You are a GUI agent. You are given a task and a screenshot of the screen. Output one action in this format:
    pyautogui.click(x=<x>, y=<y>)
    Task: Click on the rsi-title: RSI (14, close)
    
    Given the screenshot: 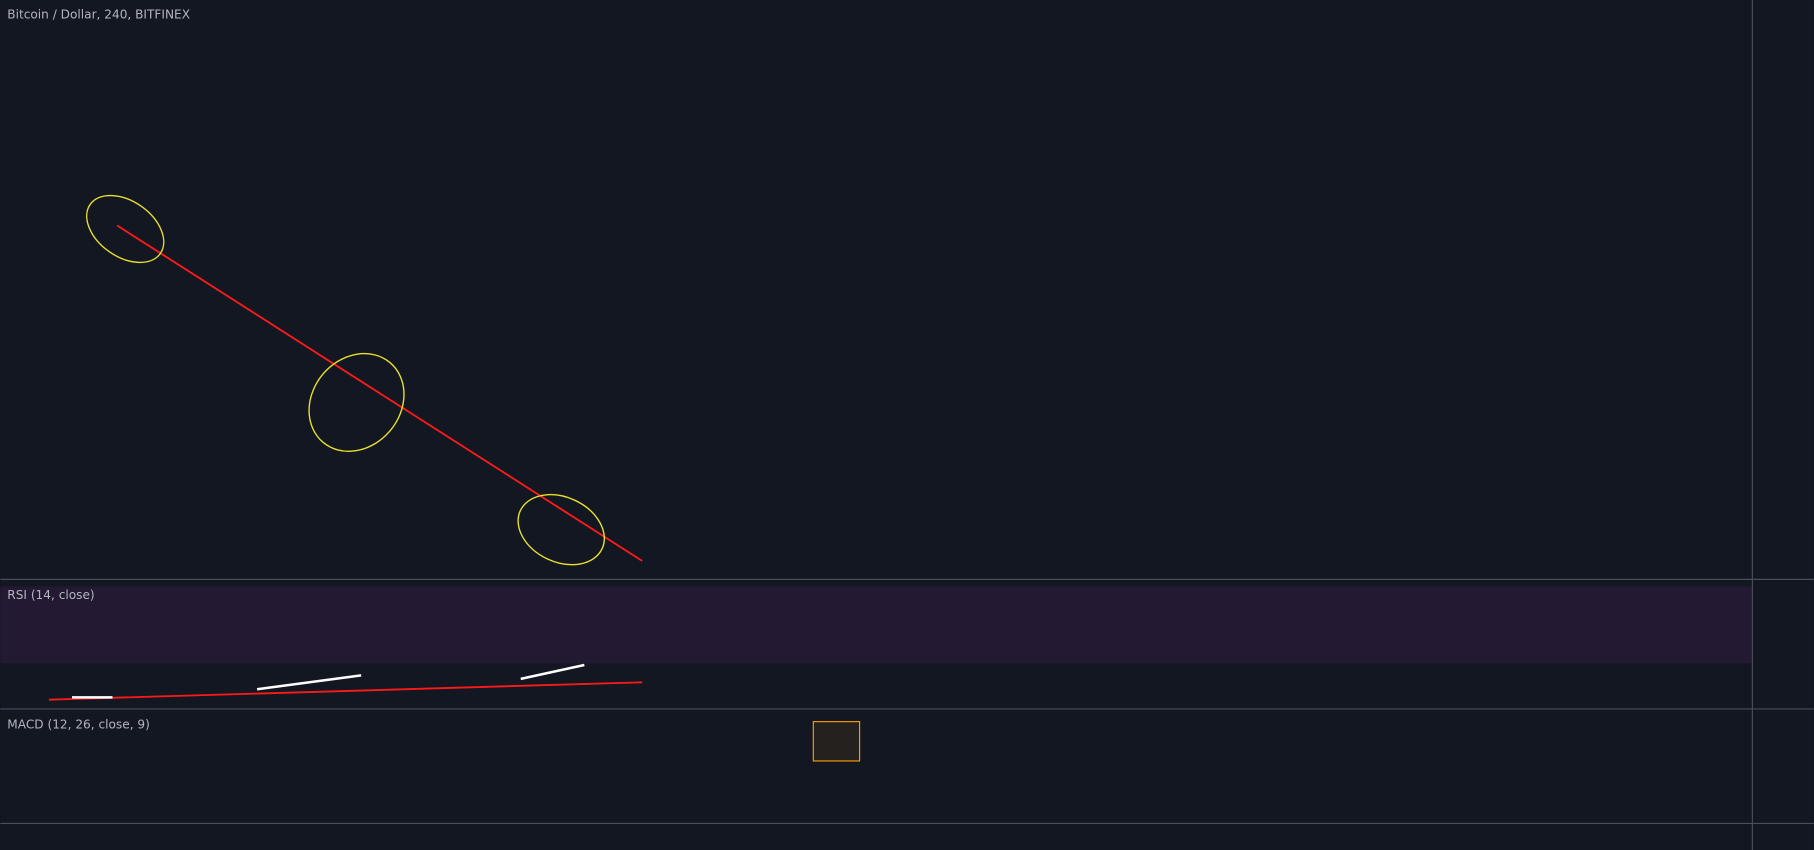 What is the action you would take?
    pyautogui.click(x=50, y=595)
    